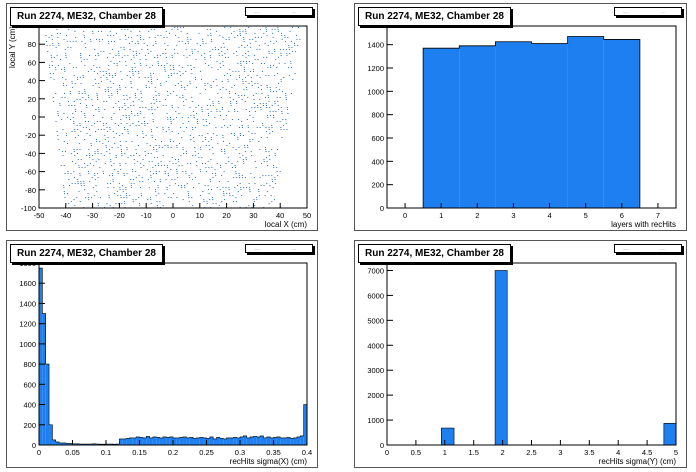 This screenshot has width=696, height=472. Describe the element at coordinates (32, 44) in the screenshot. I see `y-tick-label: 80` at that location.